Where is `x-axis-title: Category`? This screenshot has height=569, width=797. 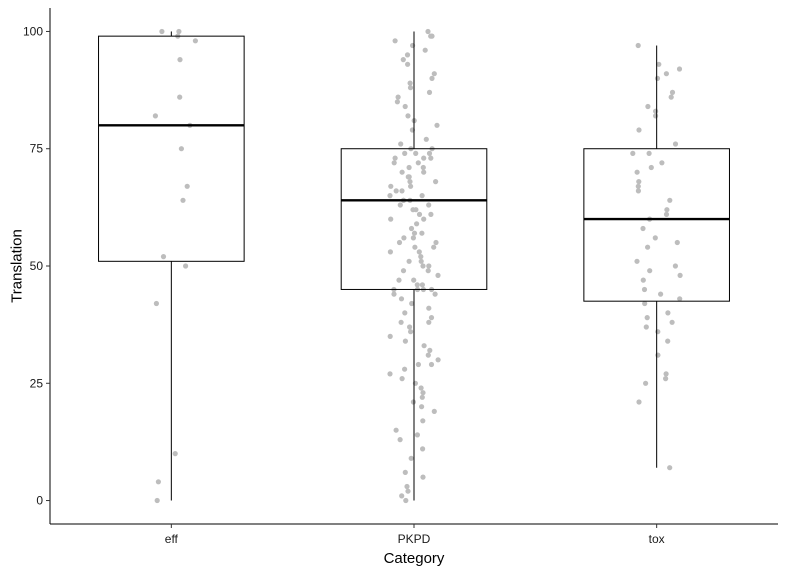
x-axis-title: Category is located at coordinates (414, 558).